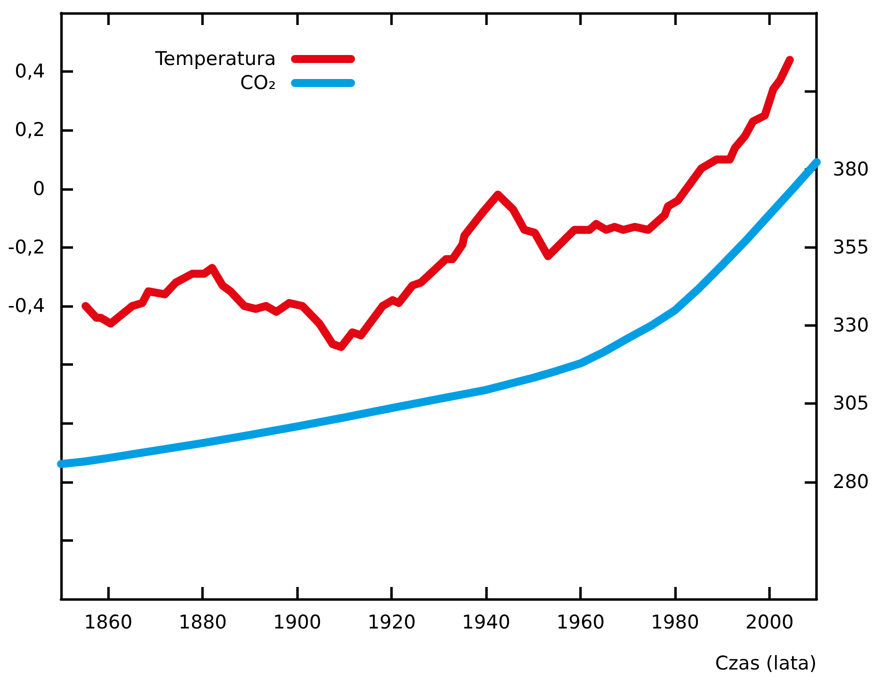  I want to click on x-tick-label: 1880, so click(202, 623).